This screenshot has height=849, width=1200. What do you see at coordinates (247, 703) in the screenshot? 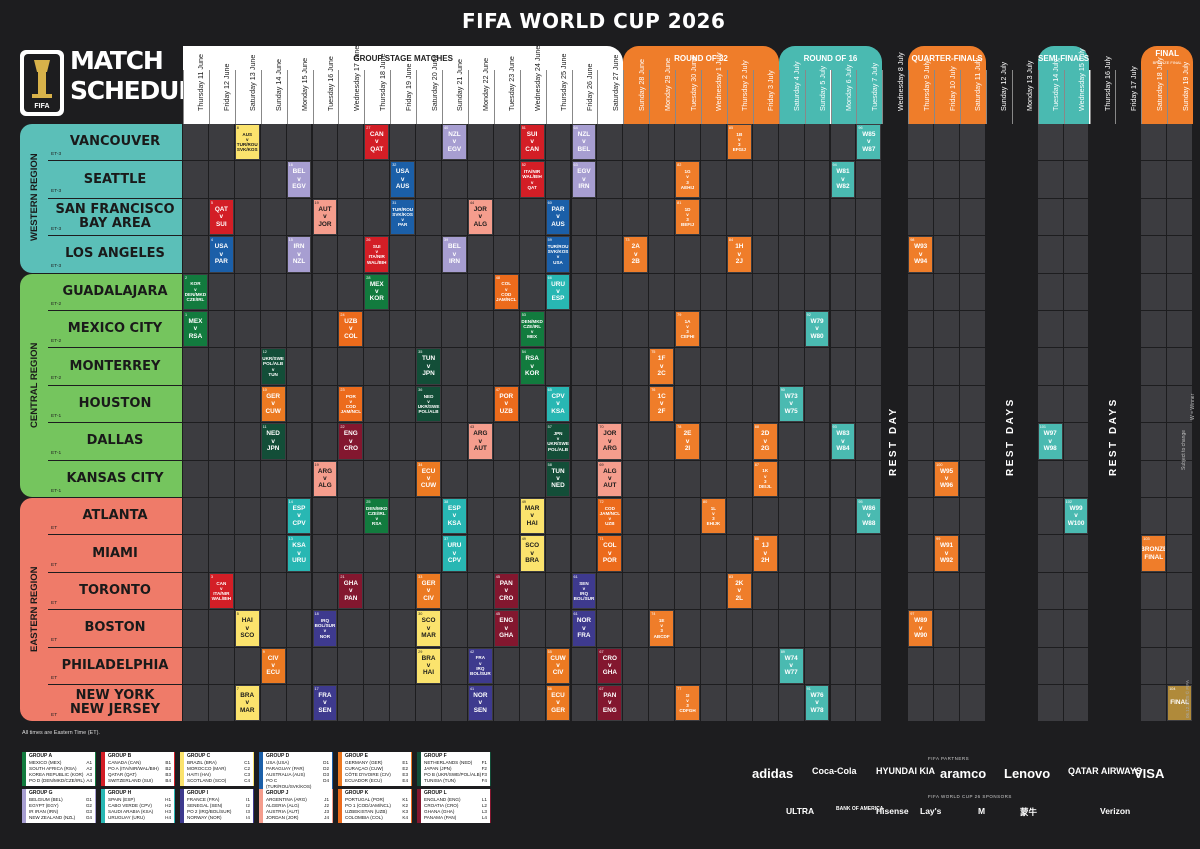
I see `match-cell: 7 BRA v MAR` at bounding box center [247, 703].